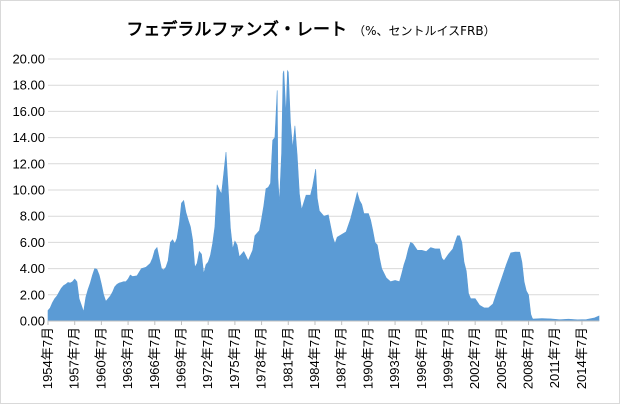 The height and width of the screenshot is (404, 620). What do you see at coordinates (207, 358) in the screenshot?
I see `x-tick-label: 1972年7月` at bounding box center [207, 358].